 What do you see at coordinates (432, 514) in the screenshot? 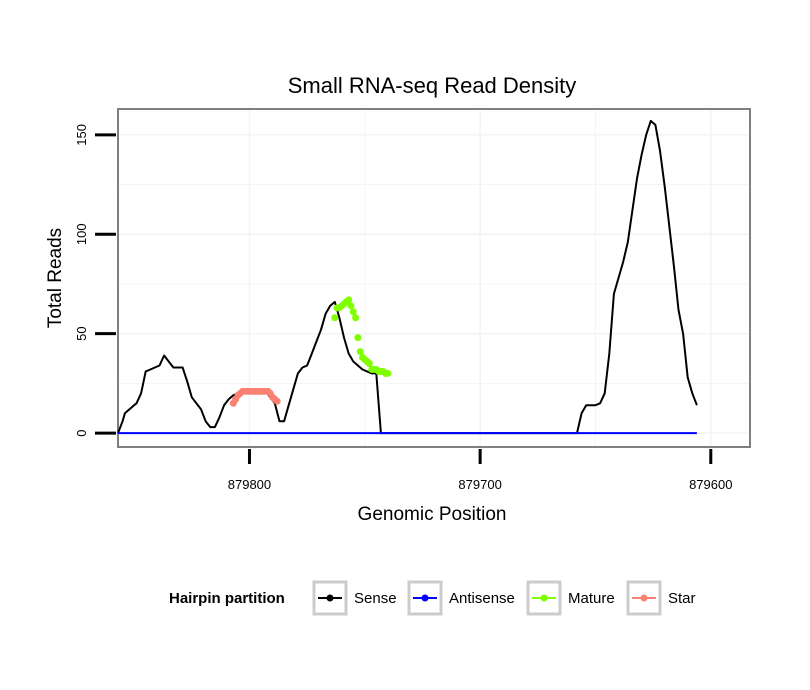
I see `x-axis-title: Genomic Position` at bounding box center [432, 514].